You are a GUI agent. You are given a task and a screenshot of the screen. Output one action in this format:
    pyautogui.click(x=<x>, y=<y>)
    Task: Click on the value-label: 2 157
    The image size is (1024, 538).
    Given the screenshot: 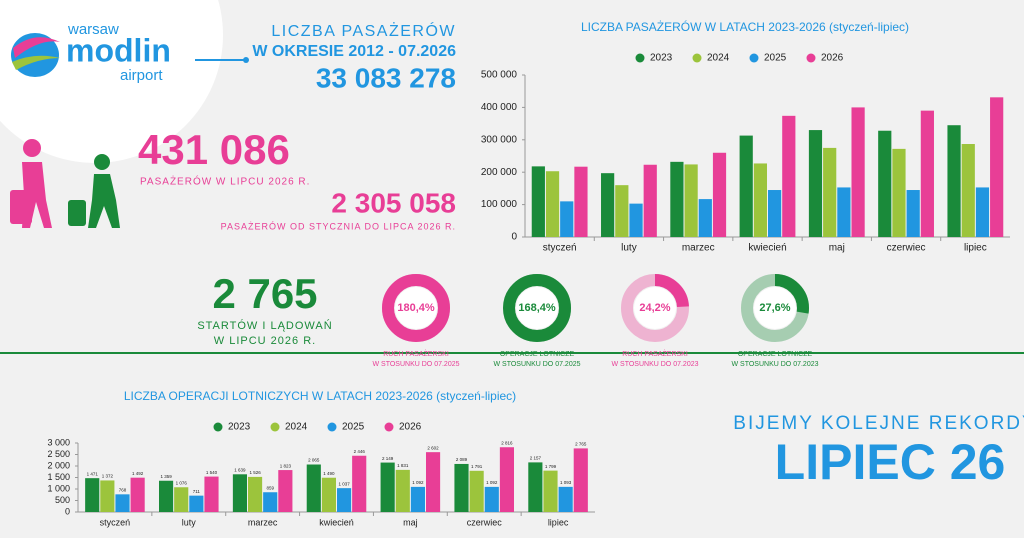 What is the action you would take?
    pyautogui.click(x=536, y=458)
    